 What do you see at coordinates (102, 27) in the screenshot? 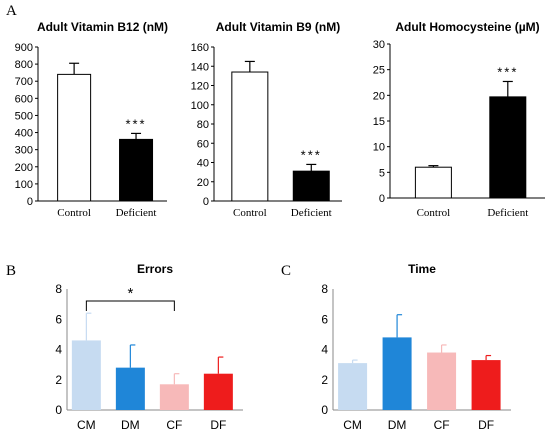
I see `chart-title: Adult Vitamin B12 (nM)` at bounding box center [102, 27].